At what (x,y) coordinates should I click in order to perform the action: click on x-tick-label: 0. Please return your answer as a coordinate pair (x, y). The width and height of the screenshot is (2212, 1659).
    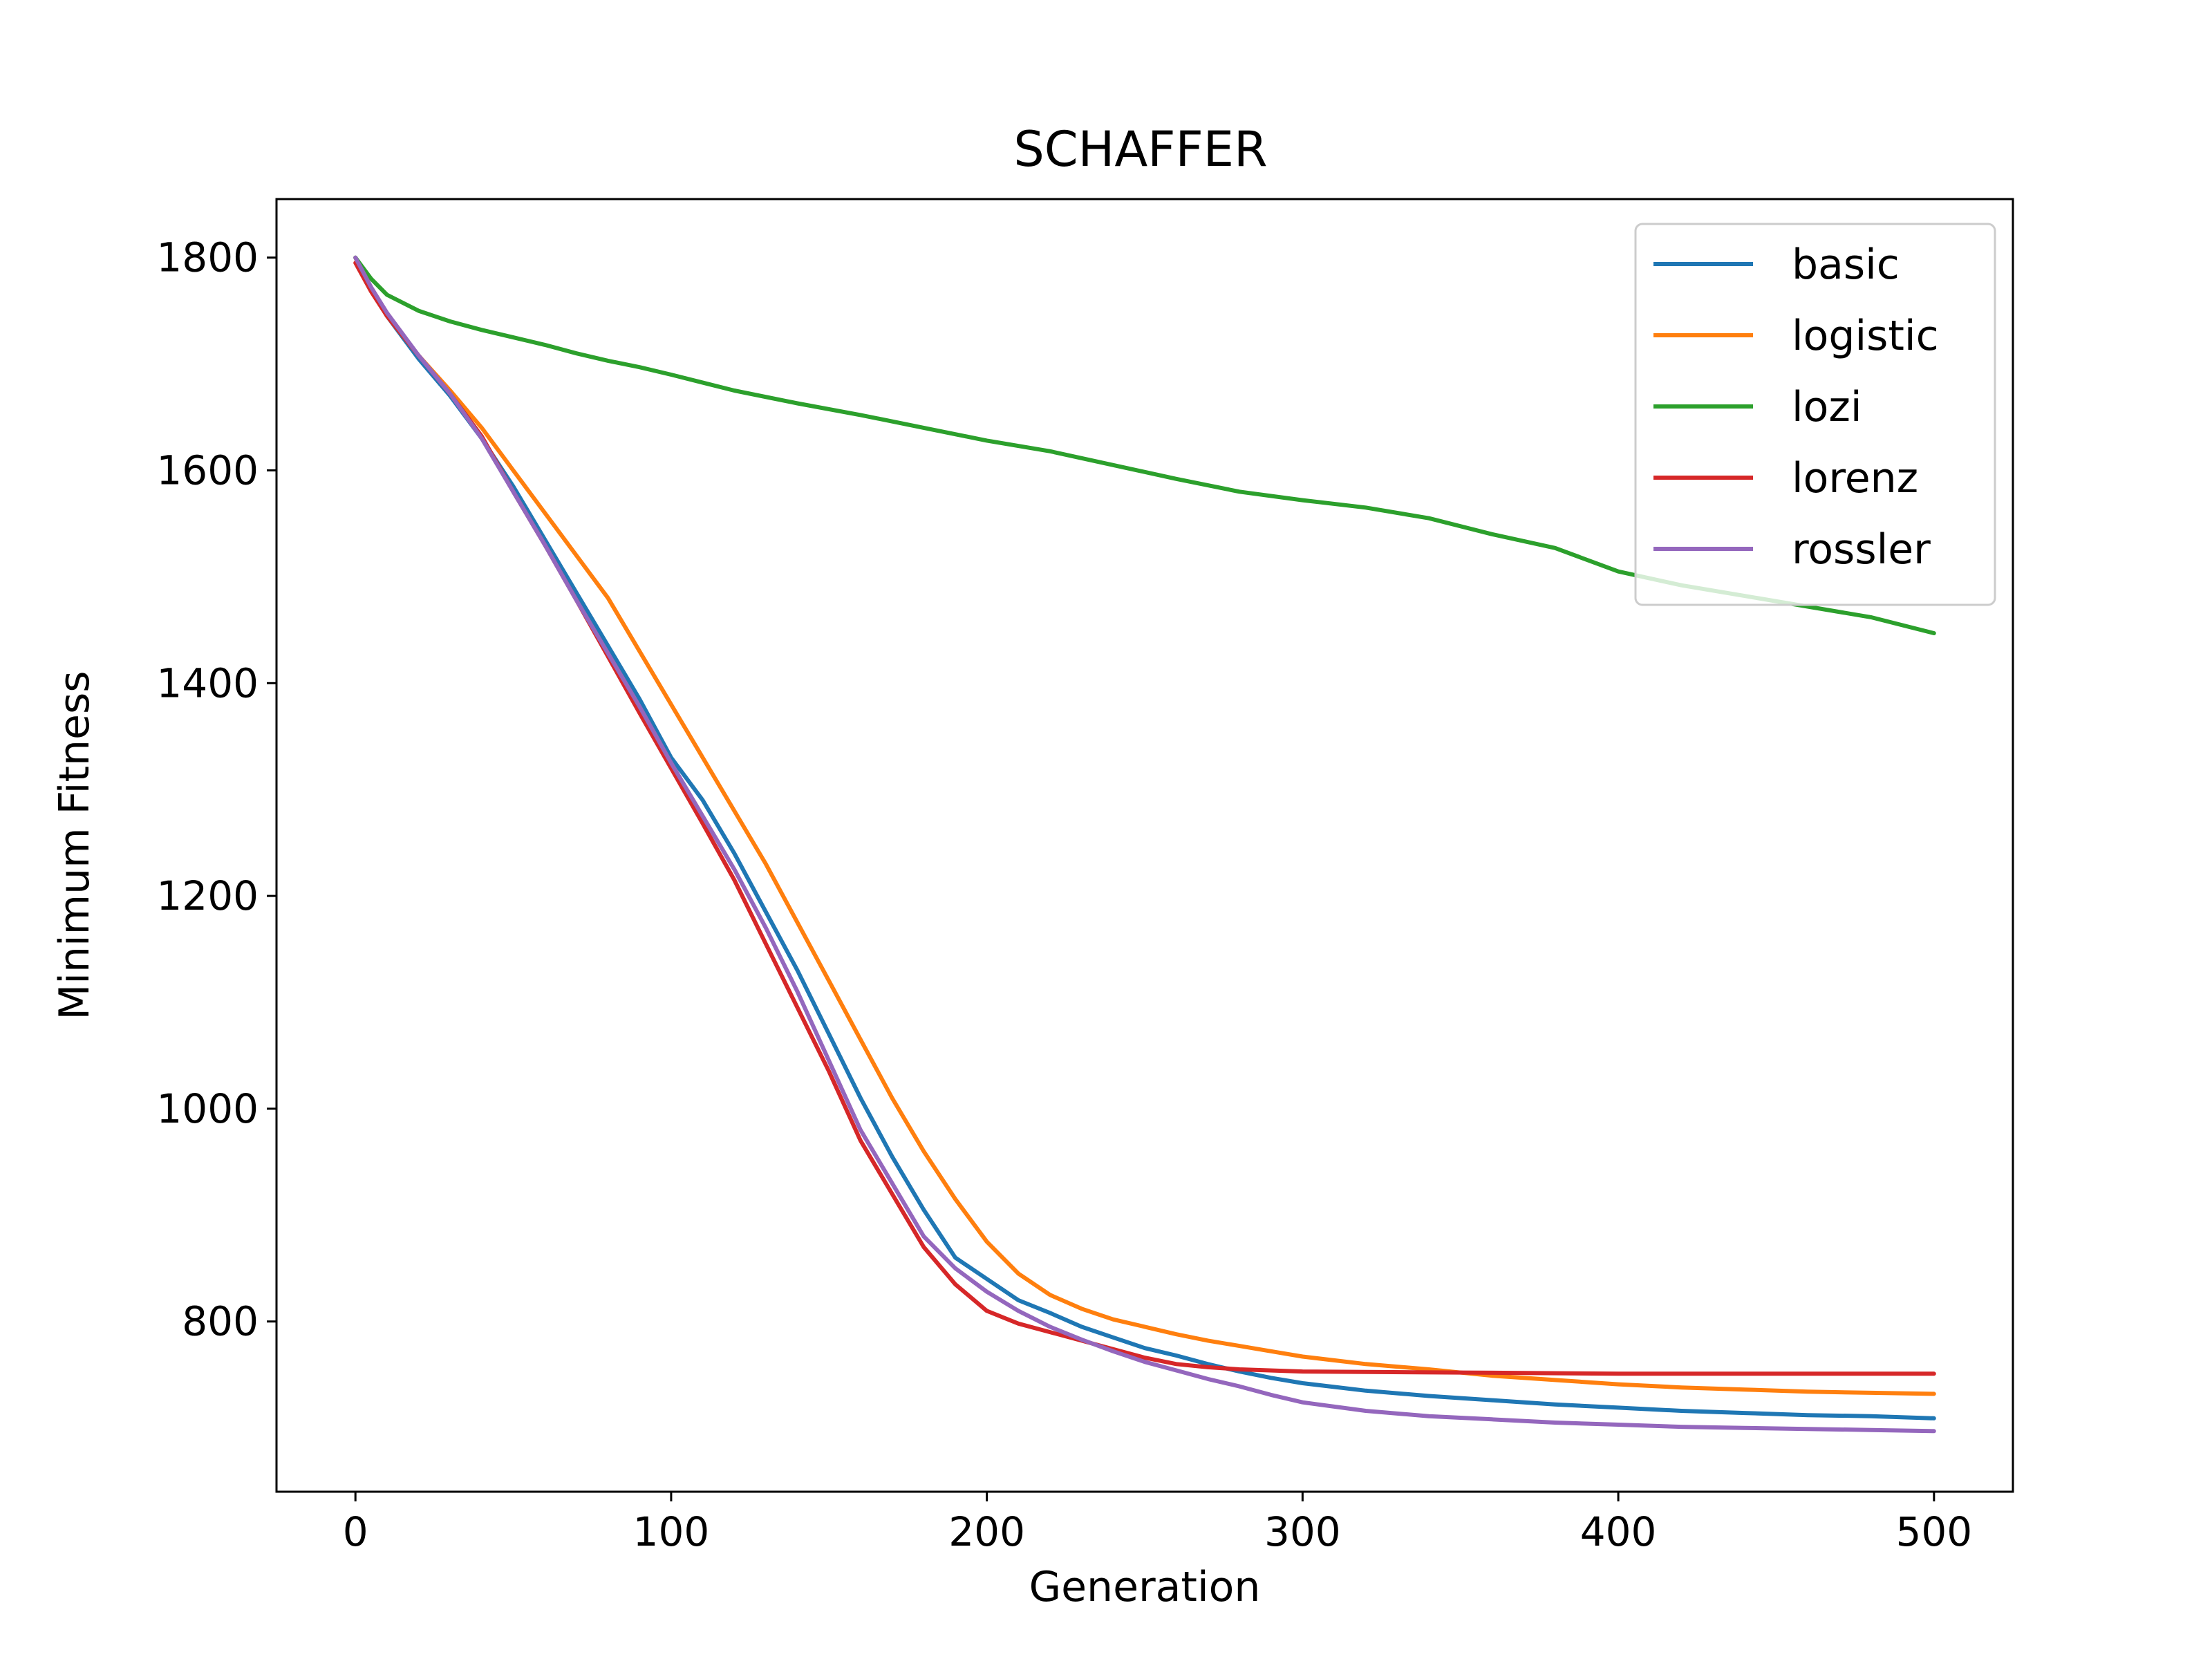
    Looking at the image, I should click on (356, 1531).